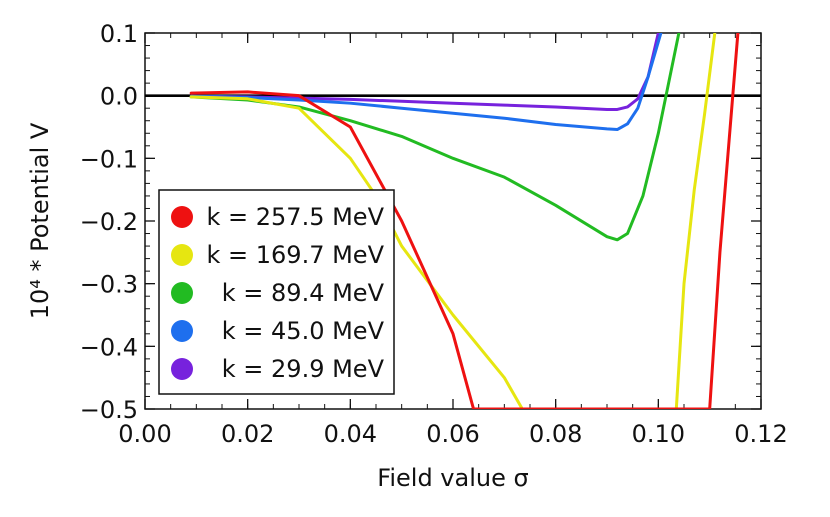 The height and width of the screenshot is (517, 830). What do you see at coordinates (296, 217) in the screenshot?
I see `legend-label: k = 257.5 MeV` at bounding box center [296, 217].